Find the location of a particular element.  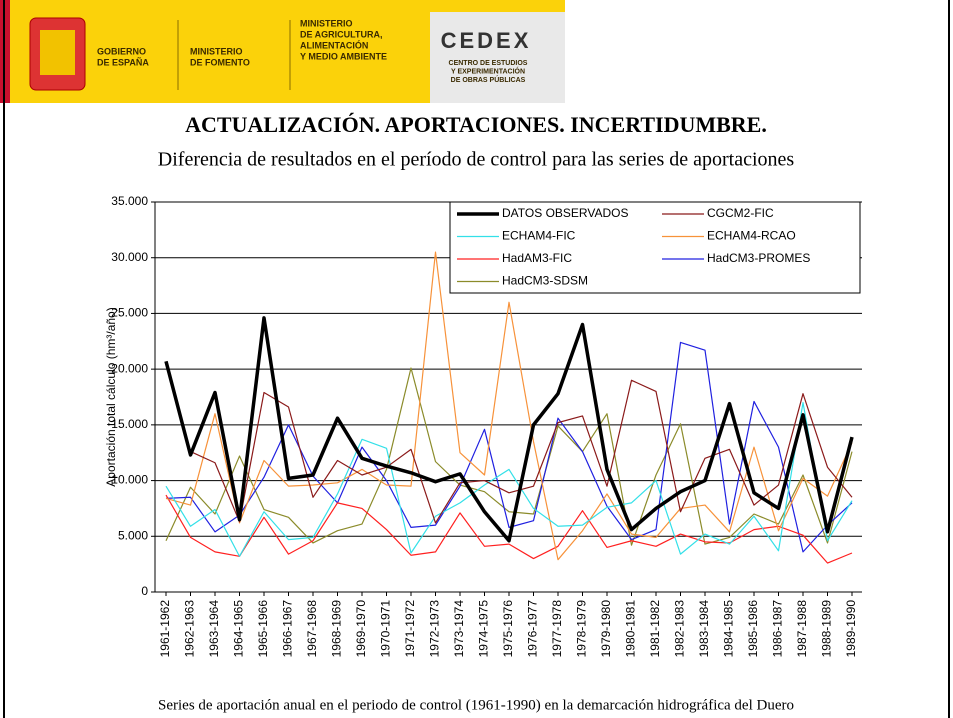

y-tick-label: 10.000 is located at coordinates (129, 480).